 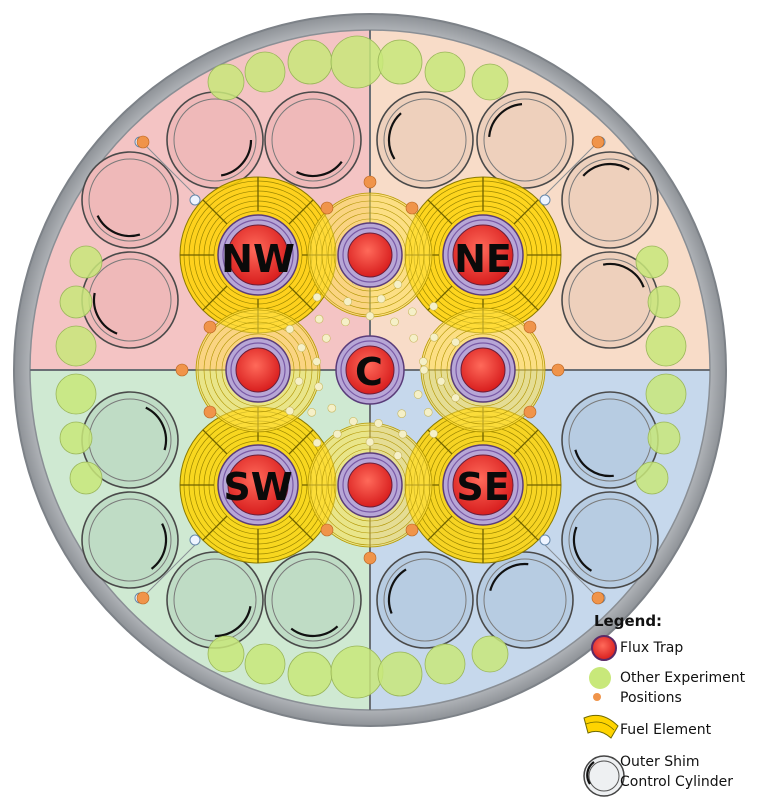 I want to click on flux-trap-label-center: C, so click(x=369, y=372).